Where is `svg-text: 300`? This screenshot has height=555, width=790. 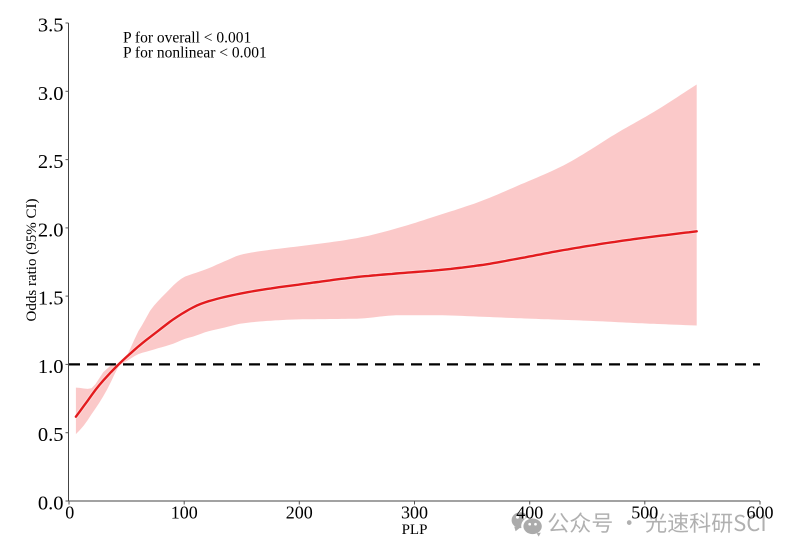
svg-text: 300 is located at coordinates (414, 513).